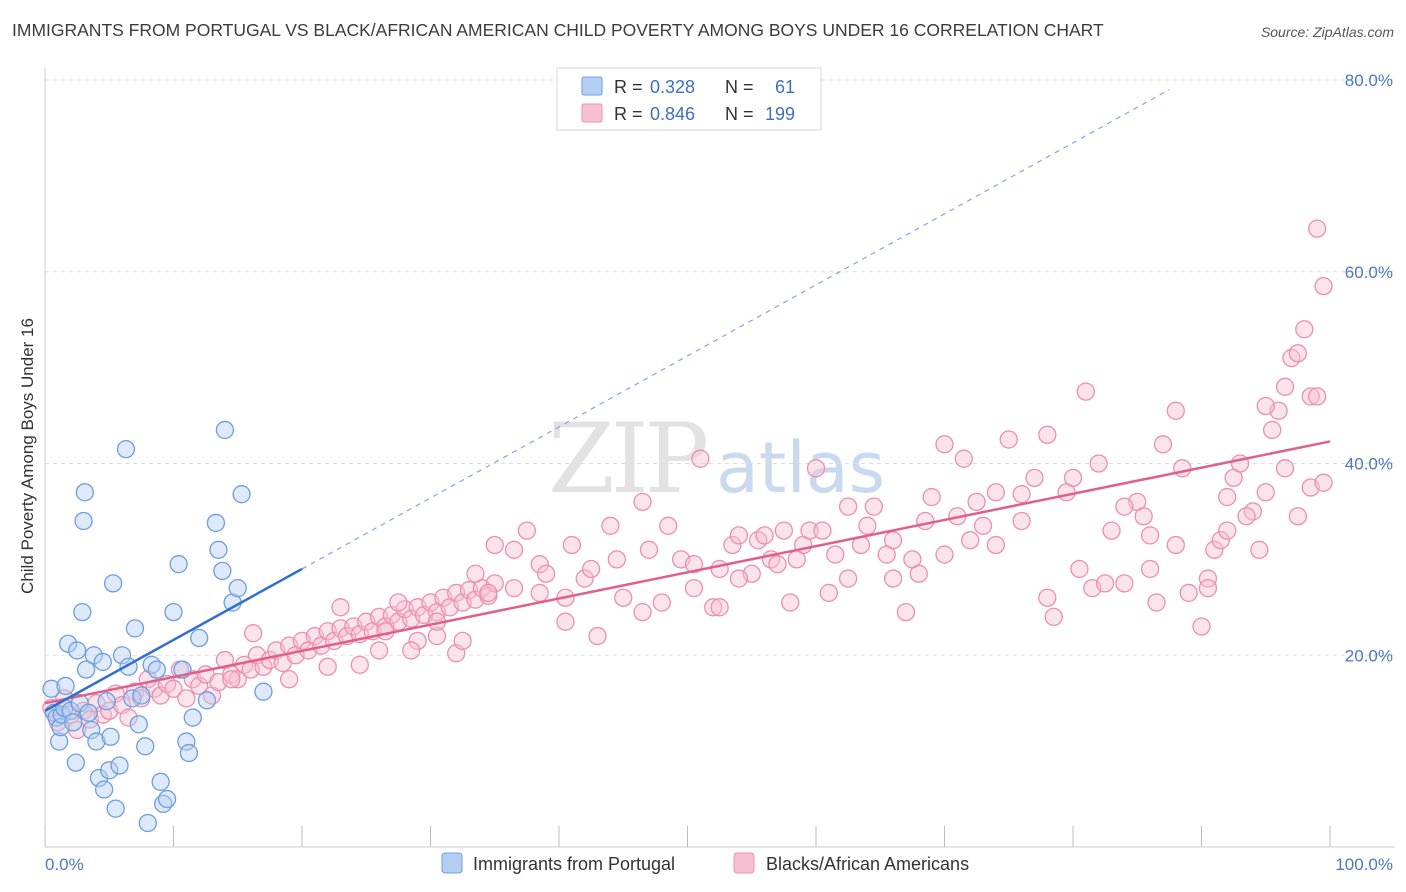 The image size is (1406, 892). I want to click on watermark-atlas: atlas, so click(800, 468).